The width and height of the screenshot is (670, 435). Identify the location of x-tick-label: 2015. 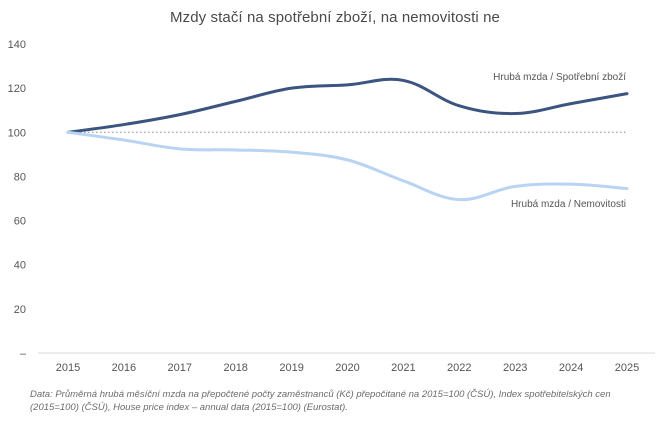
(68, 368).